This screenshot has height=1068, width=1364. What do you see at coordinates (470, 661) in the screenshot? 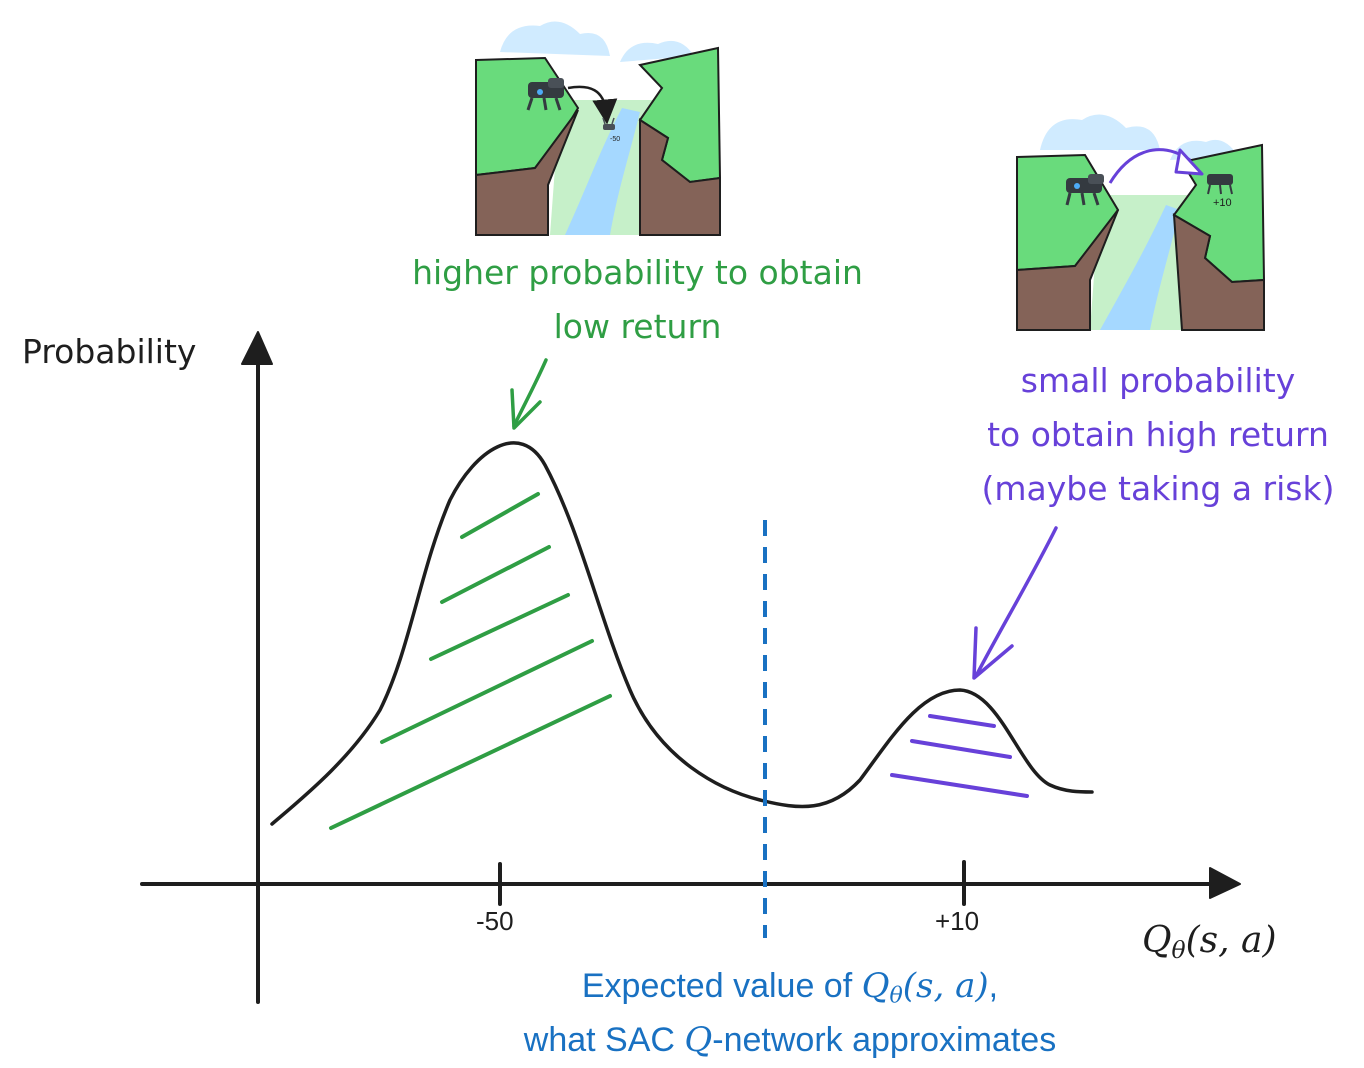
I see `low-return-hatching` at bounding box center [470, 661].